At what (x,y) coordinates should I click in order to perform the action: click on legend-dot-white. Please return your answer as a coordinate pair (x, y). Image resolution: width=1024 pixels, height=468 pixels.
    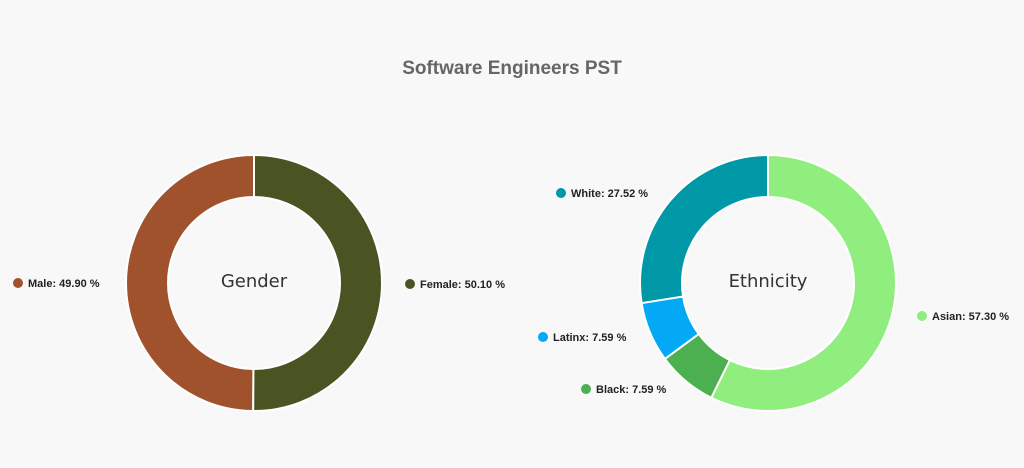
    Looking at the image, I should click on (561, 193).